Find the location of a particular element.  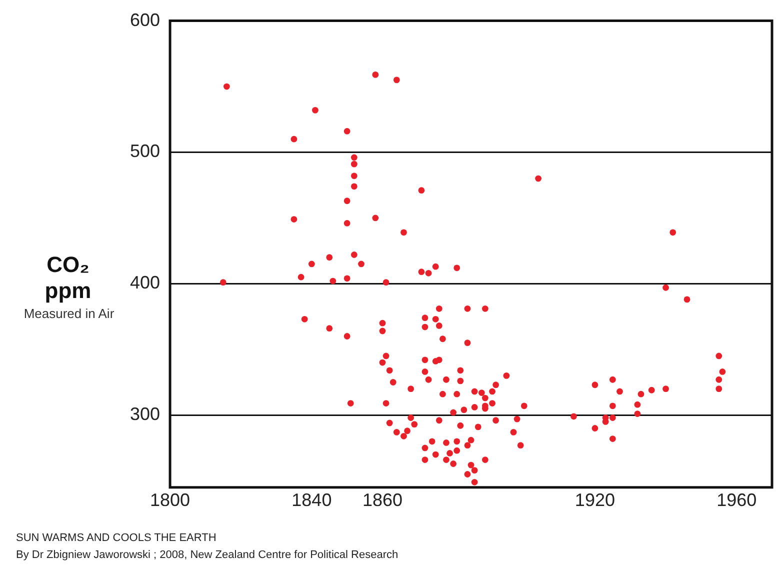

text: By Dr Zbigniew Jaworowski ; 2008, New Zealand Centre for Political Research is located at coordinates (207, 555).